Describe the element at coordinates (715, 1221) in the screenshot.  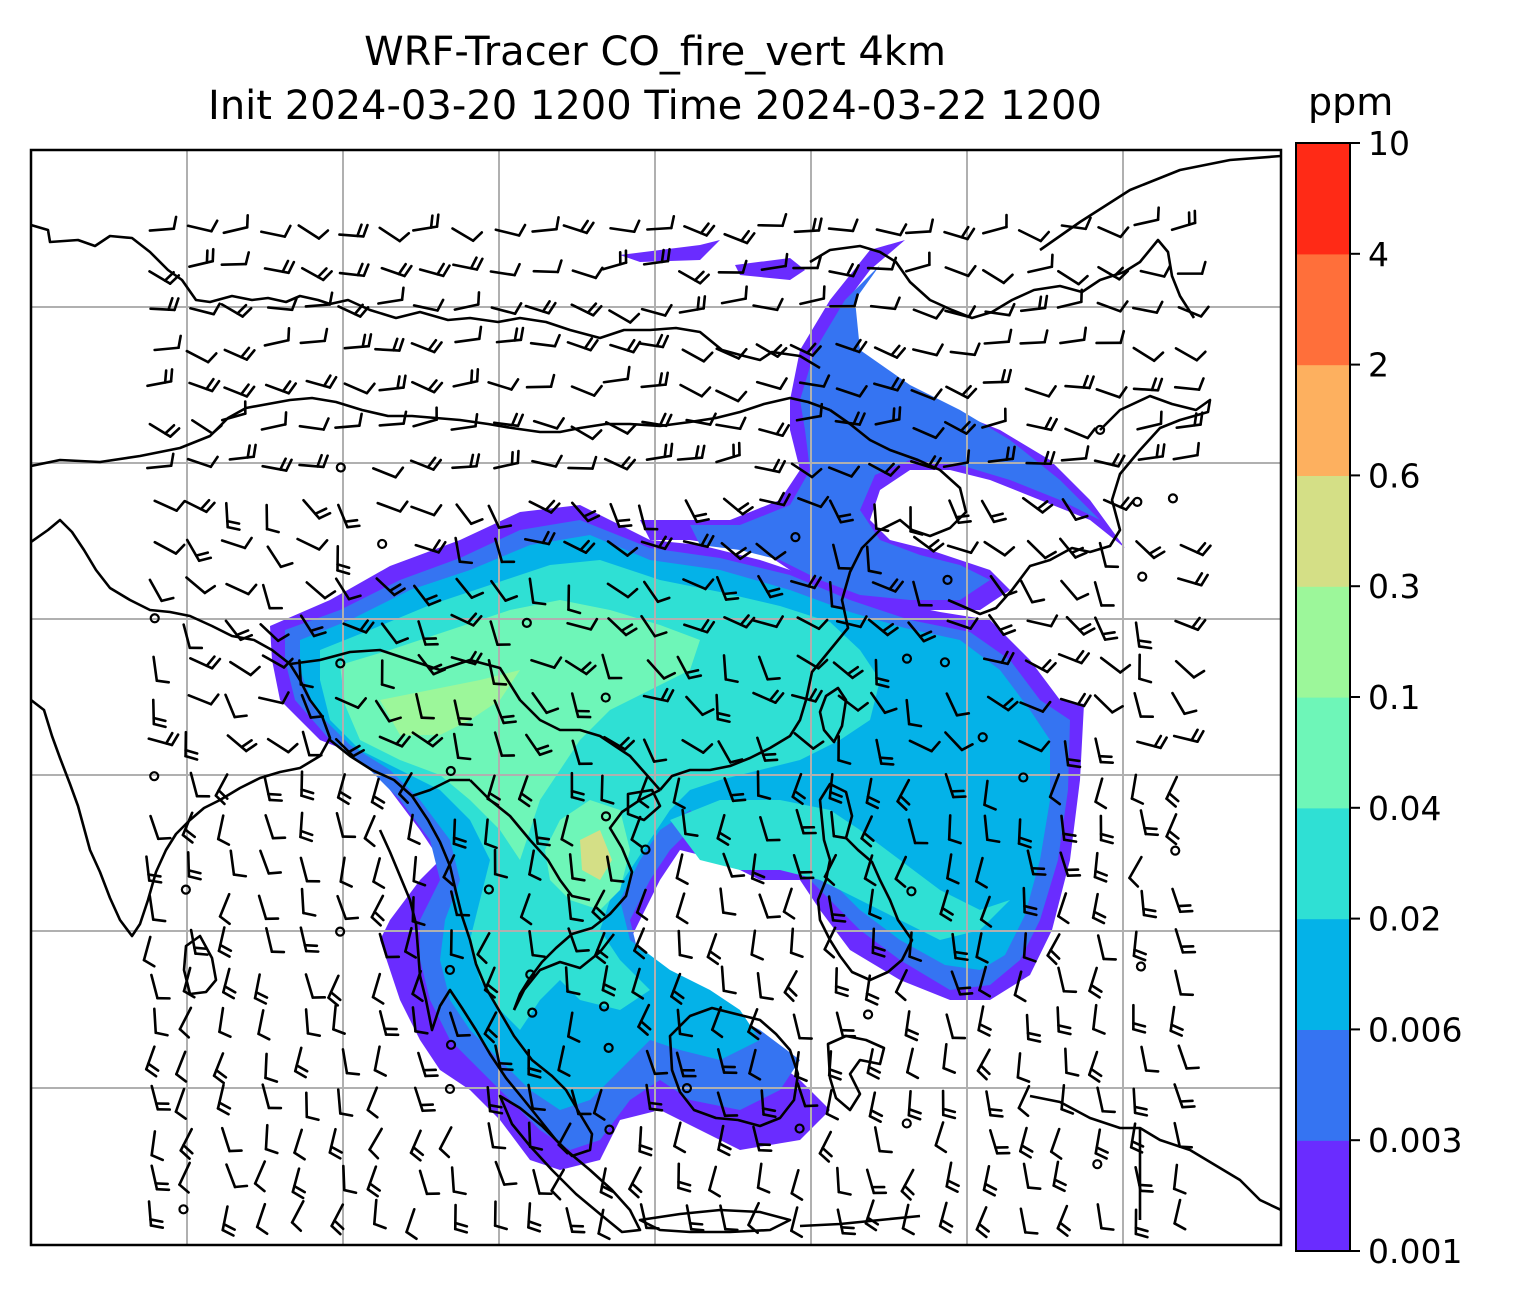
I see `coastline-java` at that location.